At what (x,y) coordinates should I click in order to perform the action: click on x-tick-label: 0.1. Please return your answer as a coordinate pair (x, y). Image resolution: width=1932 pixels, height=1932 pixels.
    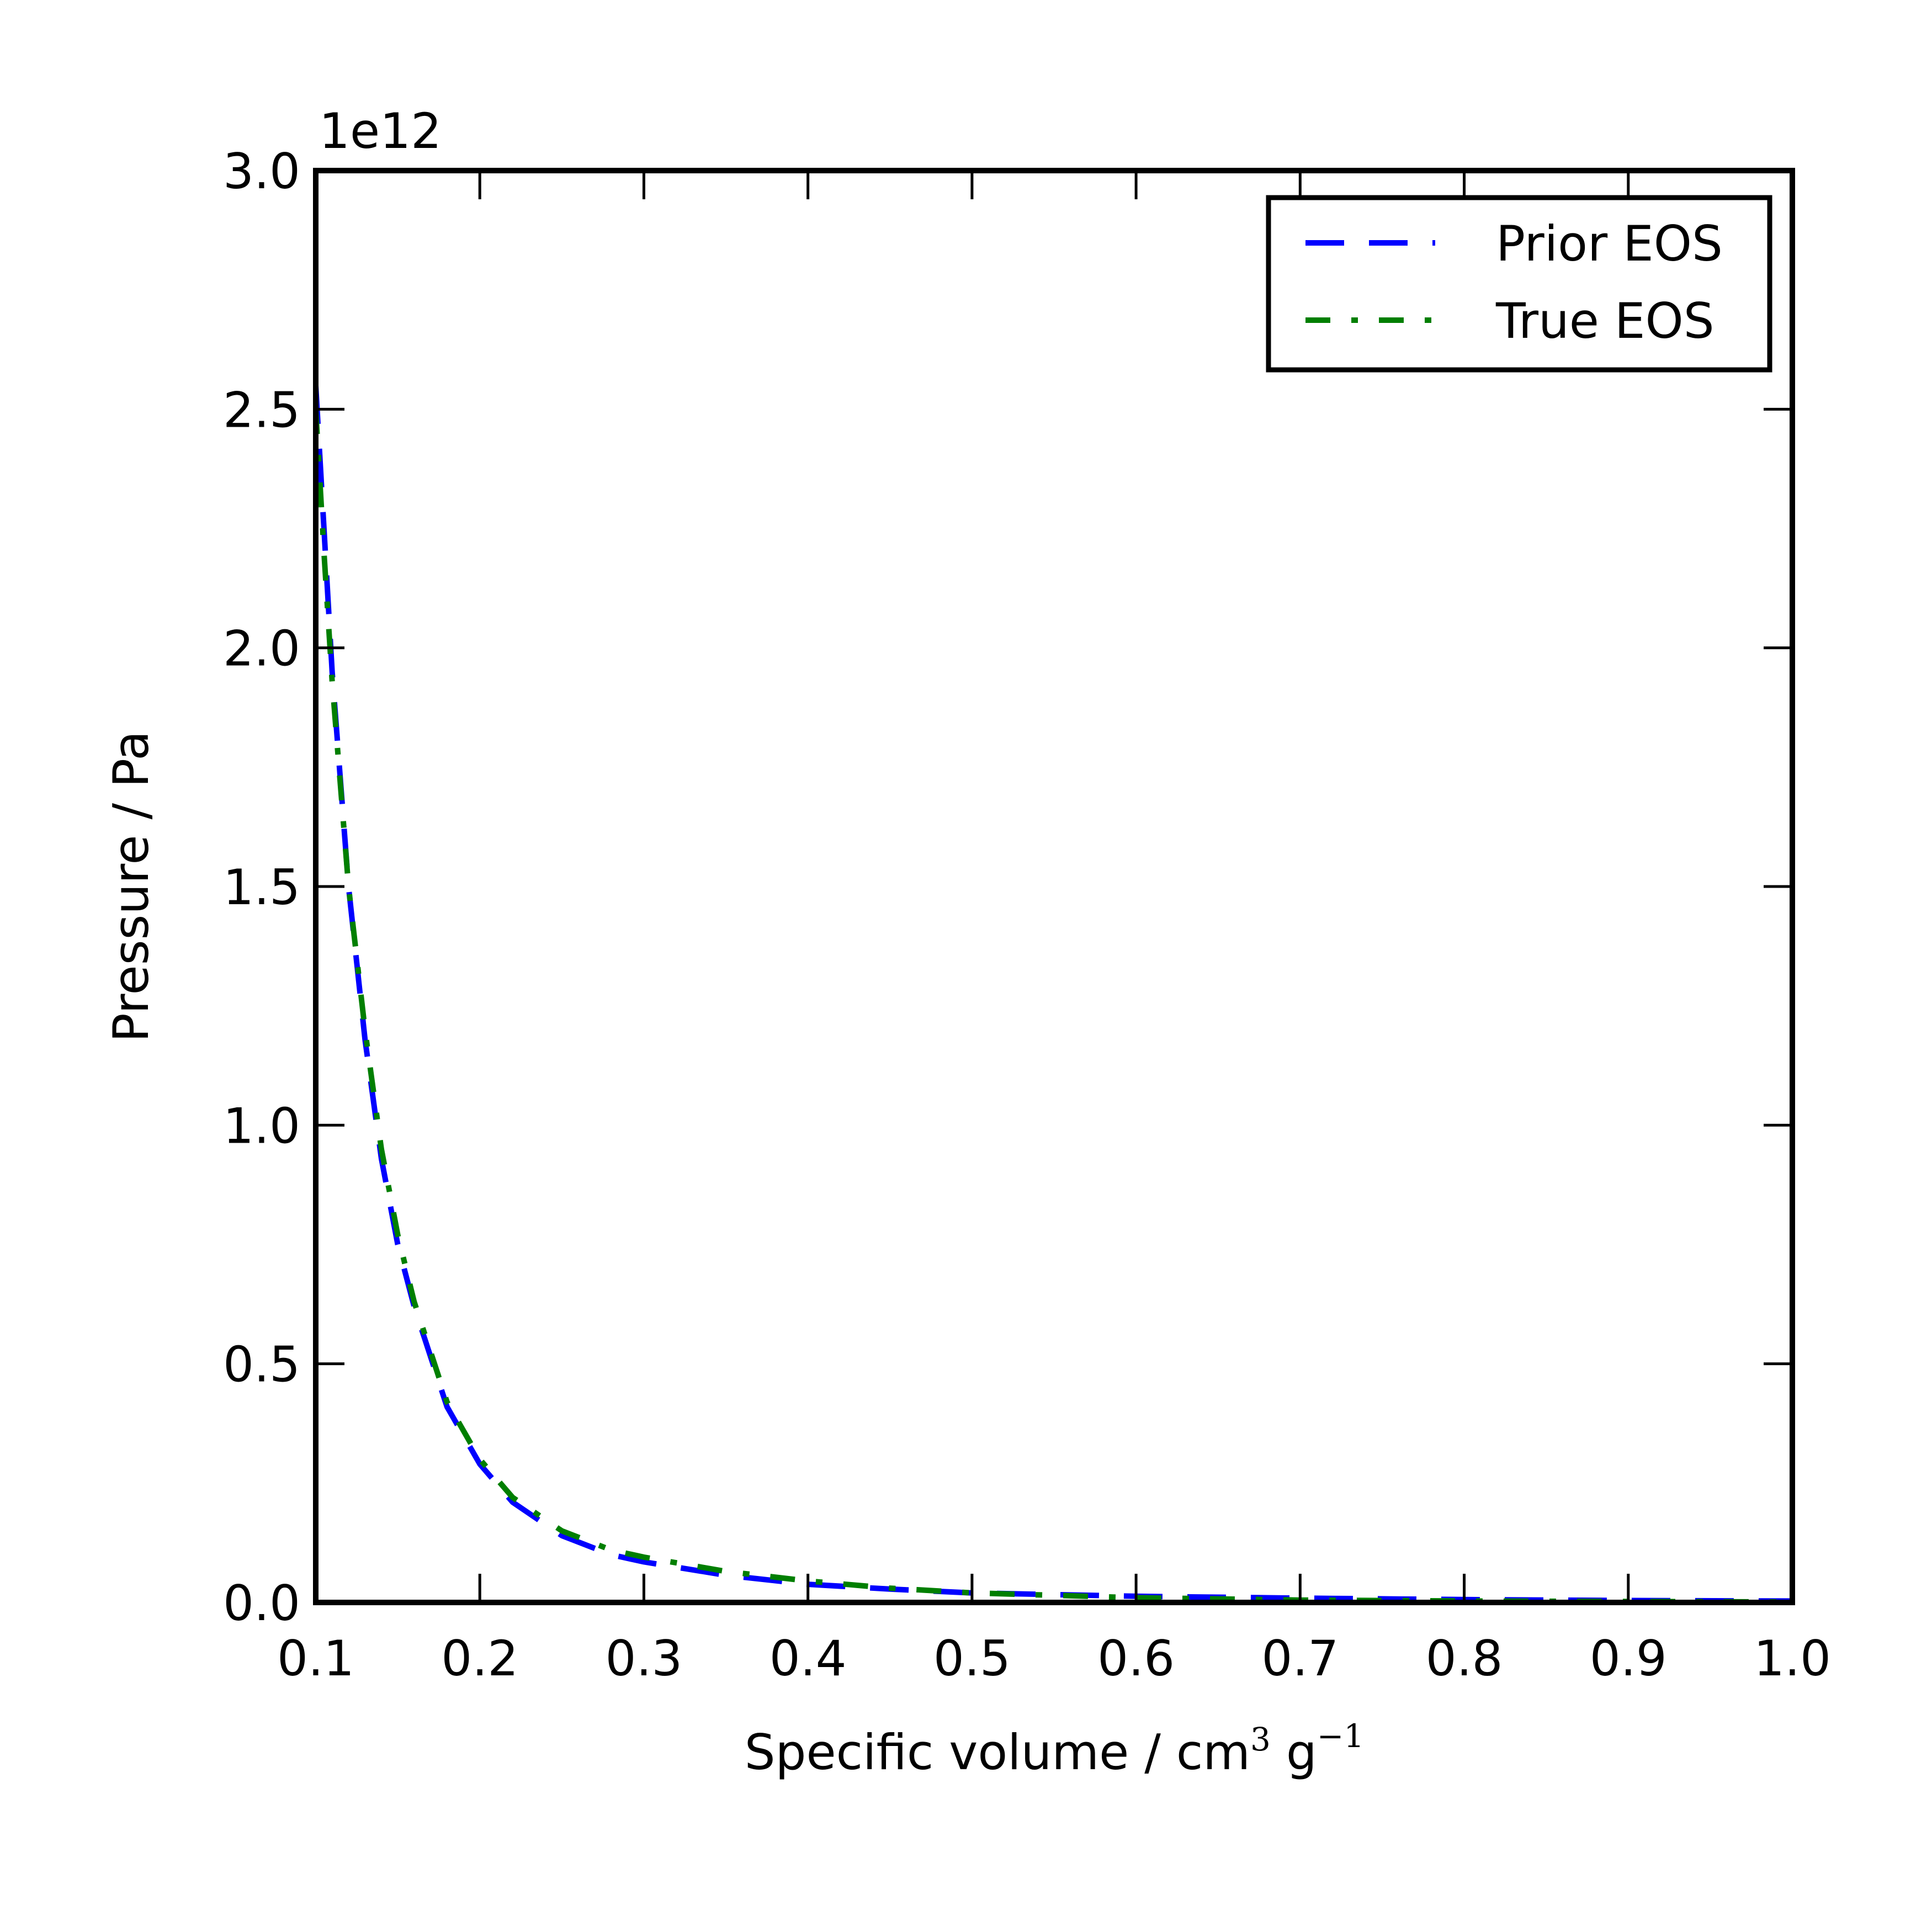
    Looking at the image, I should click on (315, 1659).